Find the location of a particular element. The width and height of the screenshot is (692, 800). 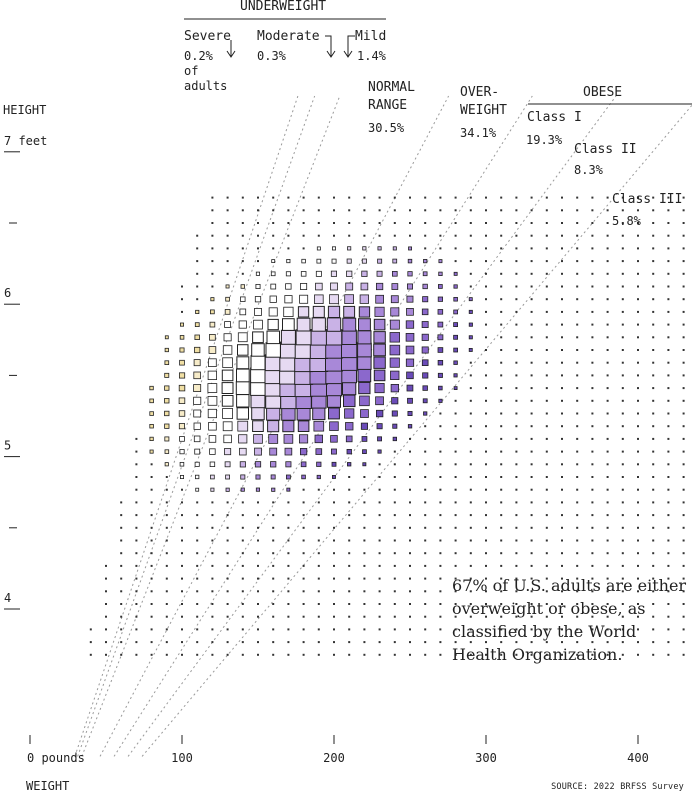

x-tick-label: 400 is located at coordinates (638, 758).